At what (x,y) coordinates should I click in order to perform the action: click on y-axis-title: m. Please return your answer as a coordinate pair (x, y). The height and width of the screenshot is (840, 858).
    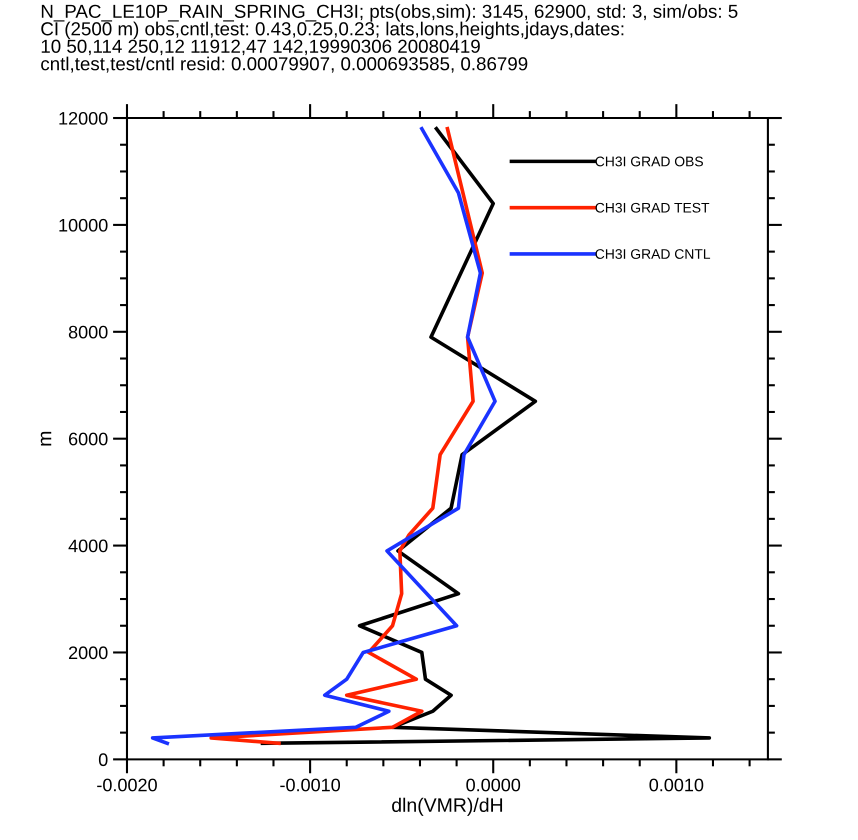
    Looking at the image, I should click on (46, 439).